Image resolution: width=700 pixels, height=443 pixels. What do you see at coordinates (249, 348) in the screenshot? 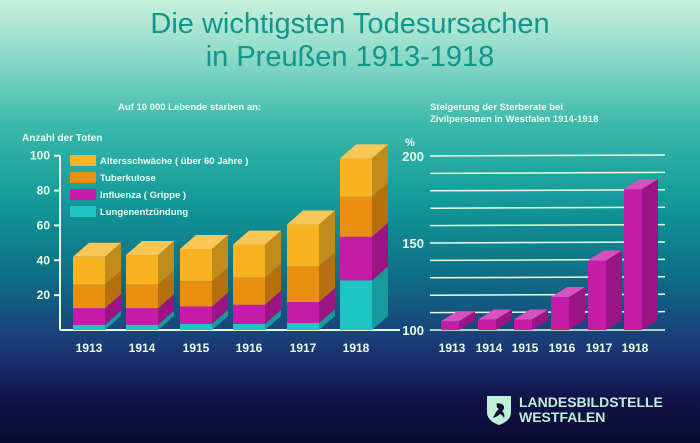
I see `left-x-tick-label: 1916` at bounding box center [249, 348].